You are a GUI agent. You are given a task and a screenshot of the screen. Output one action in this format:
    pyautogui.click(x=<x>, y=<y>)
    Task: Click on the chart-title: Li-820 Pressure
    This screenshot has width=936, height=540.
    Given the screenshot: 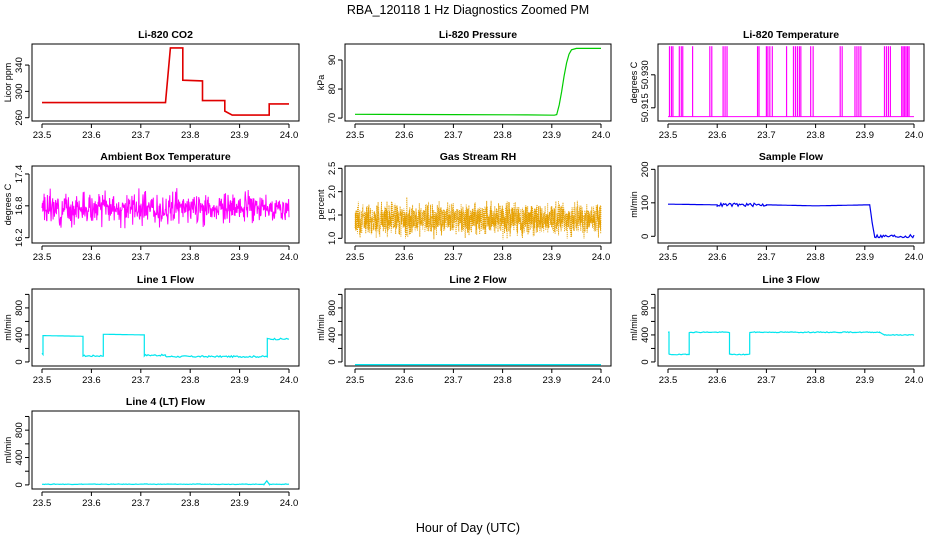 What is the action you would take?
    pyautogui.click(x=478, y=35)
    